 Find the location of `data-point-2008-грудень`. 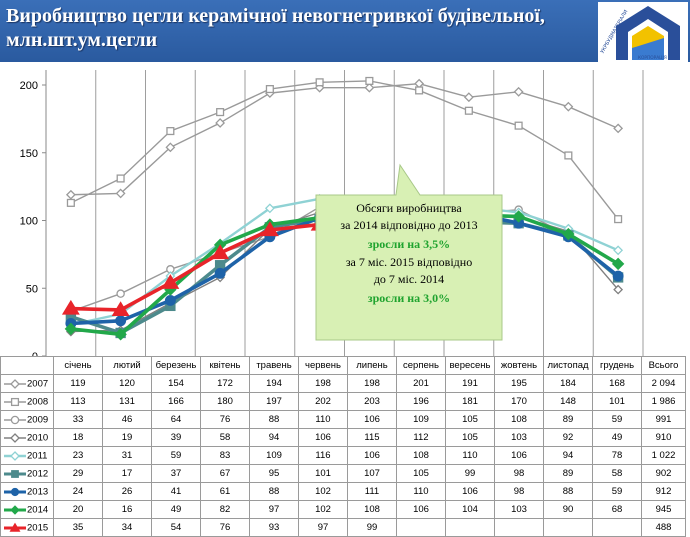

data-point-2008-грудень is located at coordinates (618, 219).